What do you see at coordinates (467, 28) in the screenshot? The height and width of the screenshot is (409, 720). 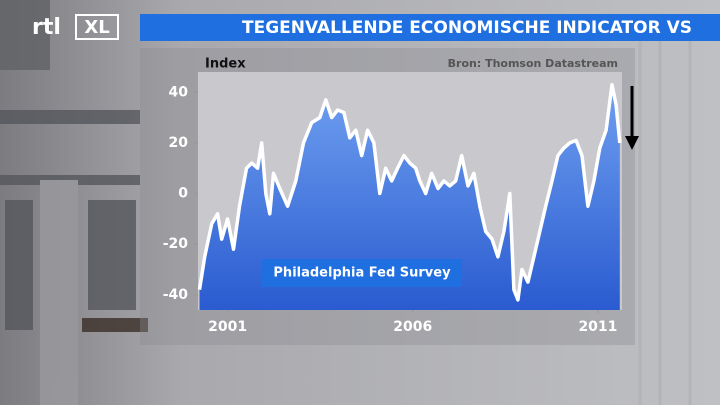 I see `chart-title: TEGENVALLENDE ECONOMISCHE INDICATOR VS` at bounding box center [467, 28].